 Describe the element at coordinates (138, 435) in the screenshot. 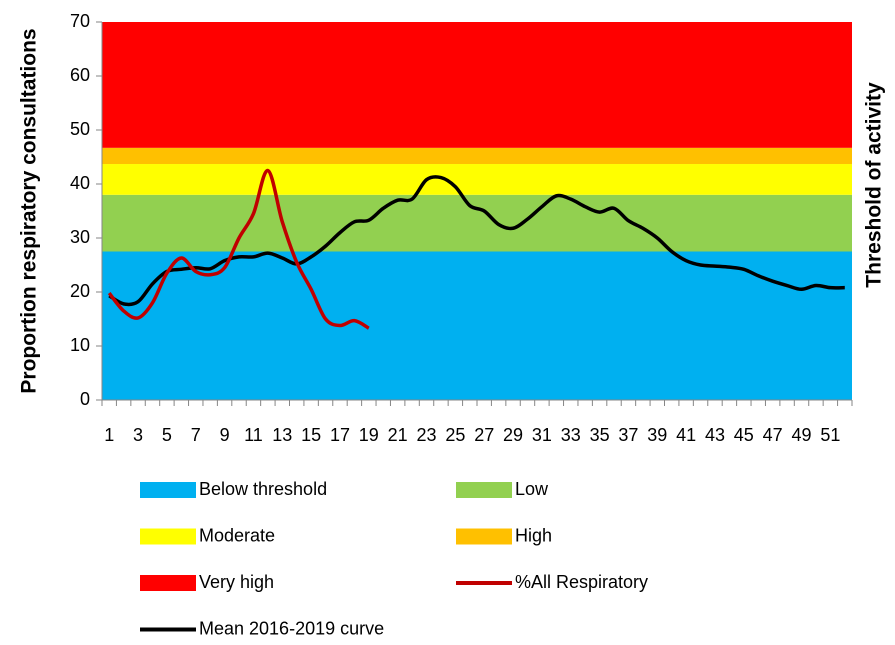

I see `x-tick-label: 3` at that location.